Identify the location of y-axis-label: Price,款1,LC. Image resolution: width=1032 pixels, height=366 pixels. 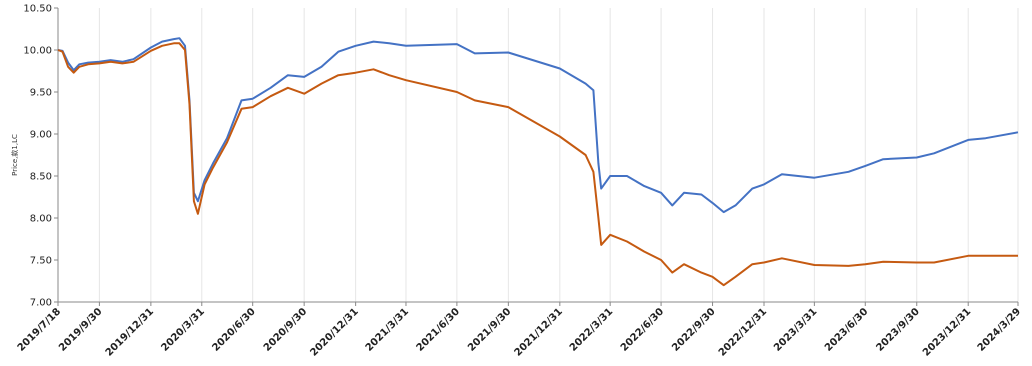
(14, 155).